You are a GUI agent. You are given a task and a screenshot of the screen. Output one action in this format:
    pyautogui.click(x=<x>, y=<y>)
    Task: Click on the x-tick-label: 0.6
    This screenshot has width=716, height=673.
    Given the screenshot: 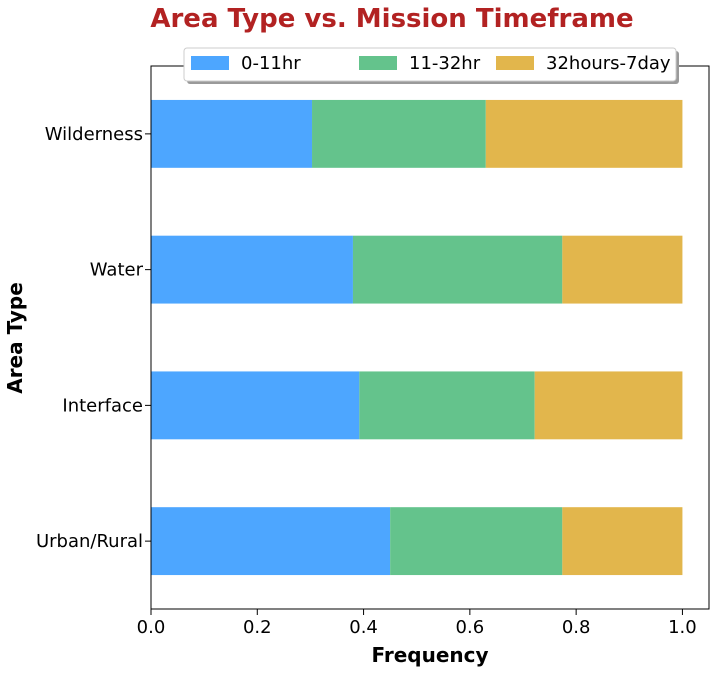 What is the action you would take?
    pyautogui.click(x=470, y=627)
    